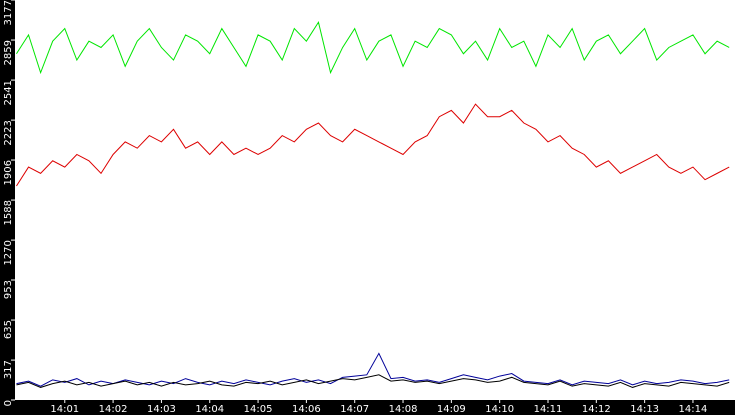  Describe the element at coordinates (693, 409) in the screenshot. I see `x-tick-label: 14:14` at that location.